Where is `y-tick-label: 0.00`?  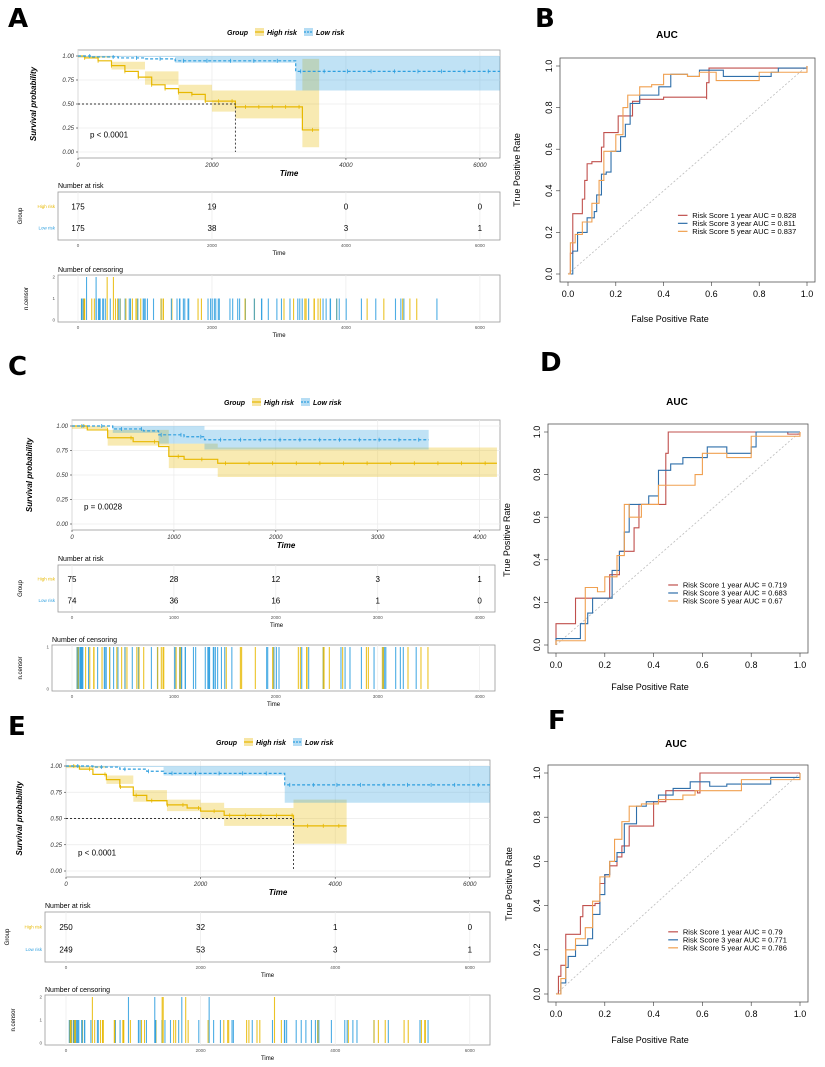
y-tick-label: 0.00 is located at coordinates (68, 153).